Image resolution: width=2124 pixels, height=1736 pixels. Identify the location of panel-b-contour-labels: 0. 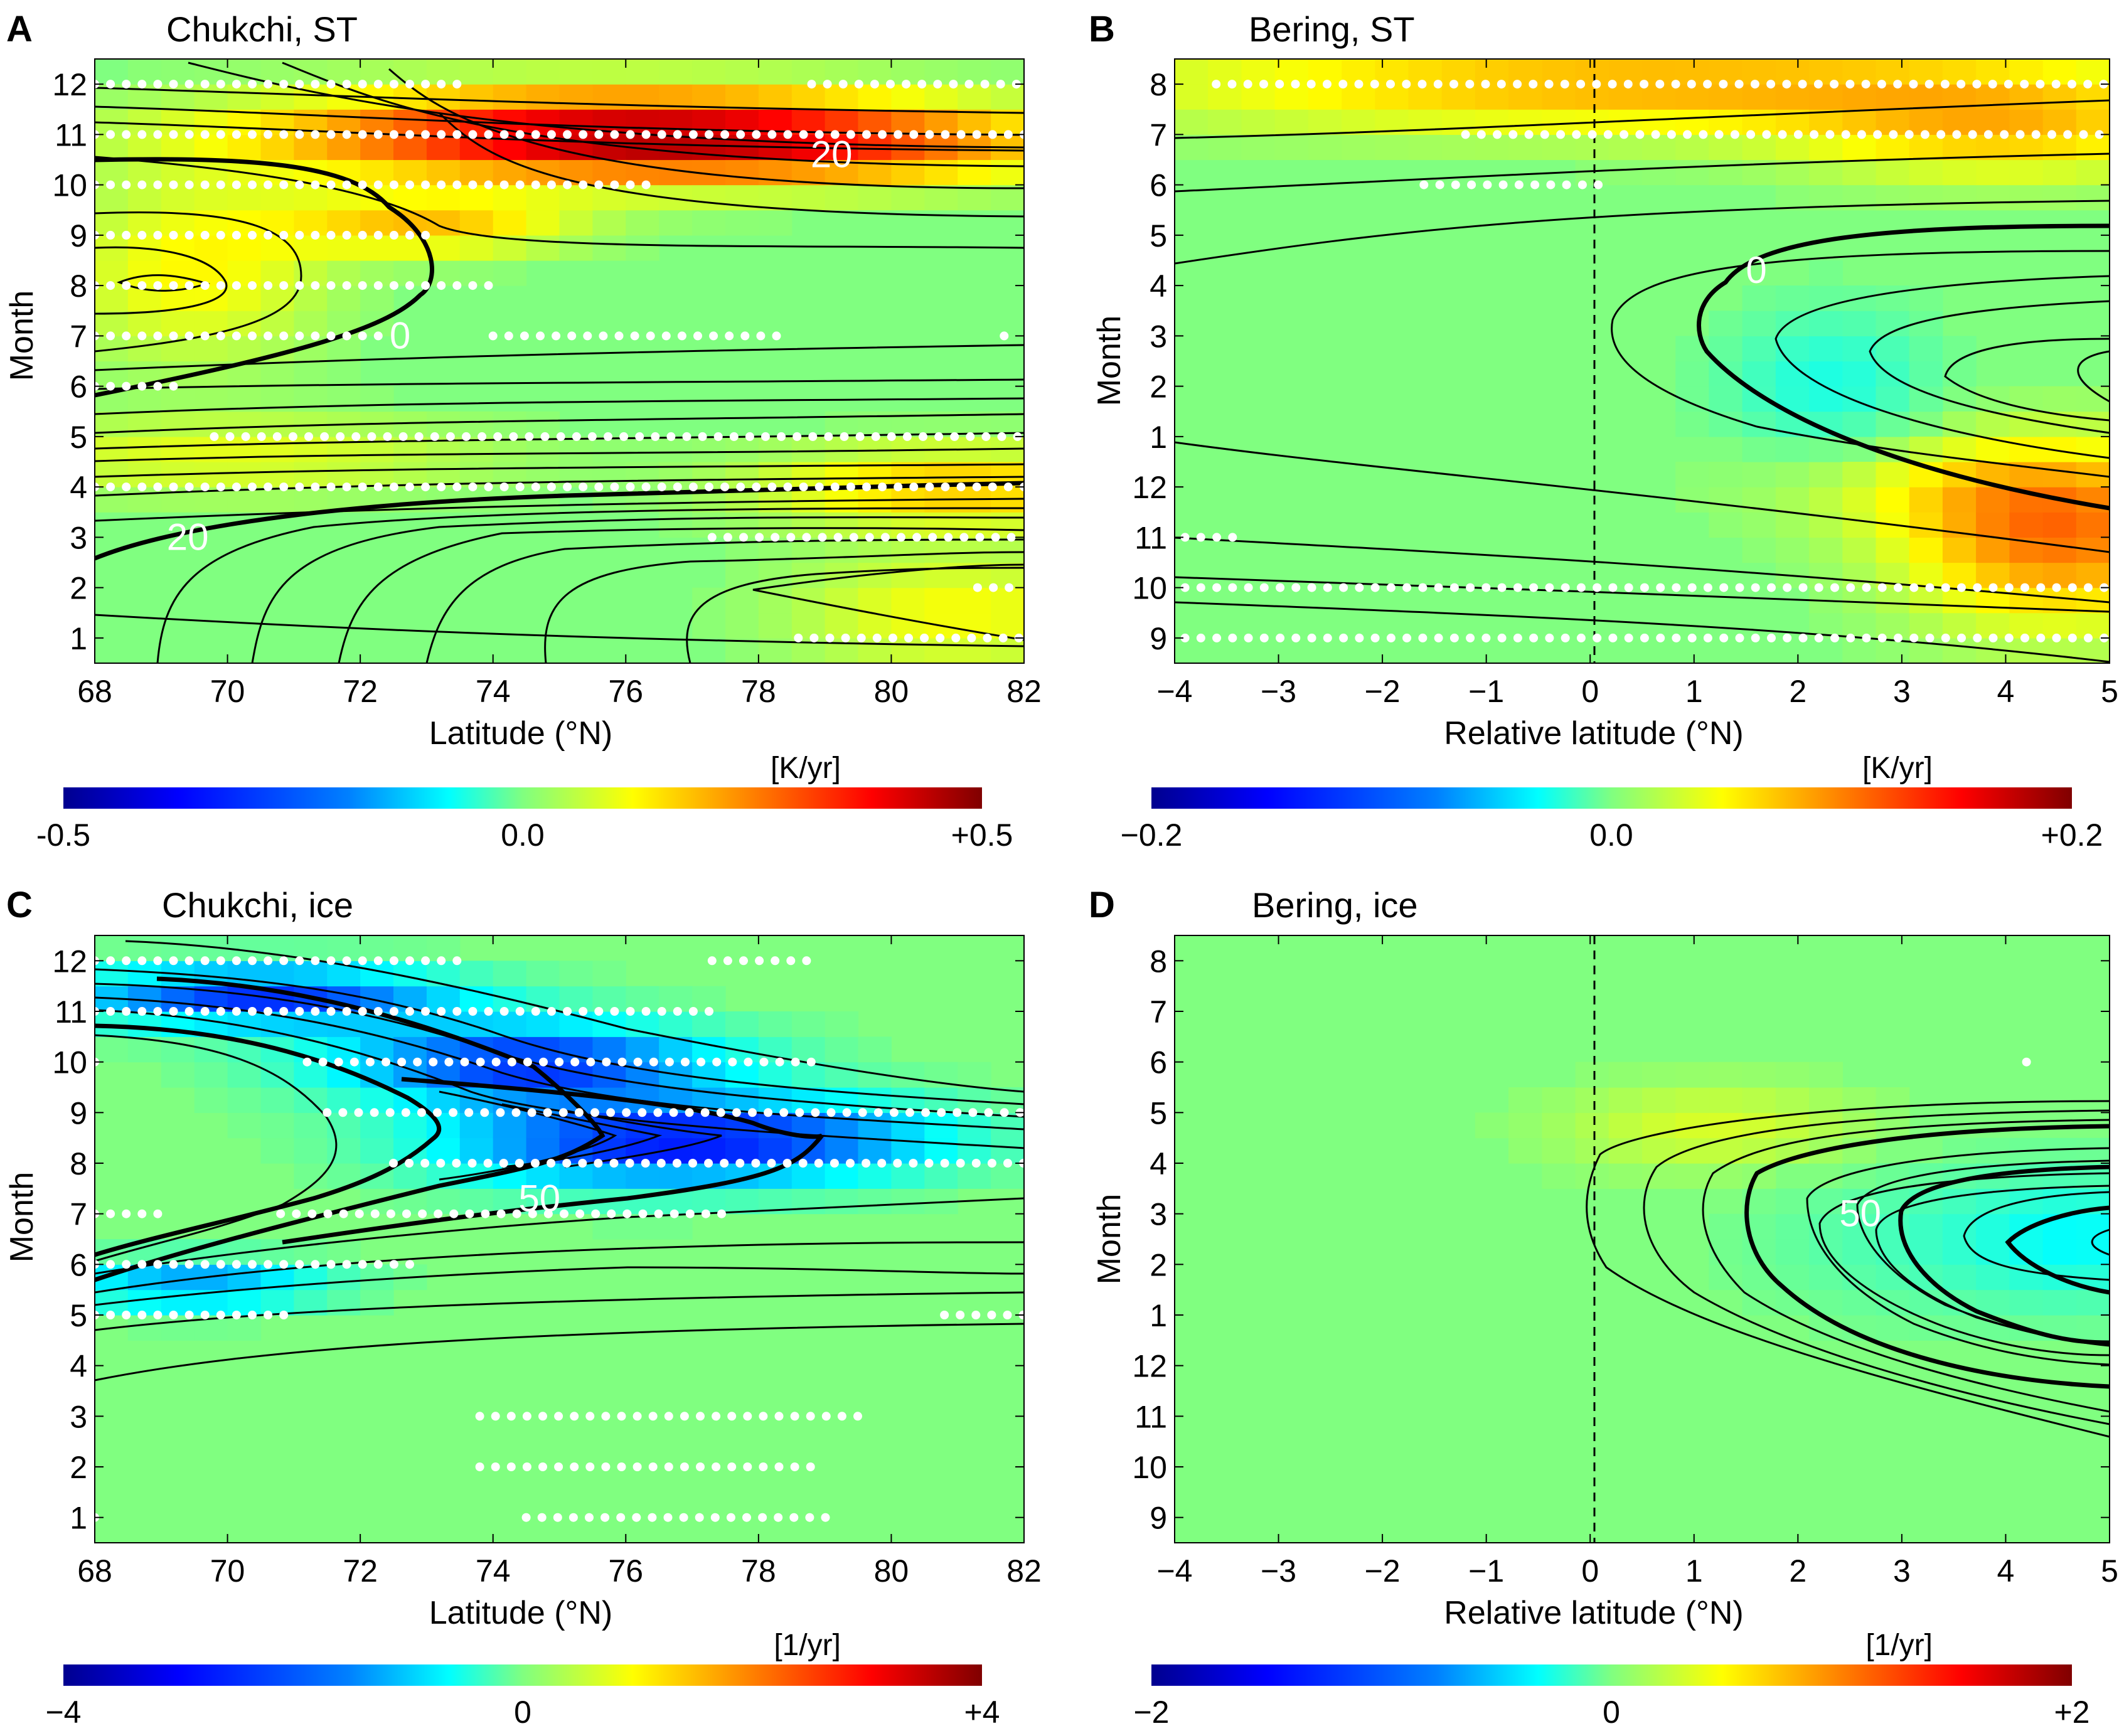
(1756, 270).